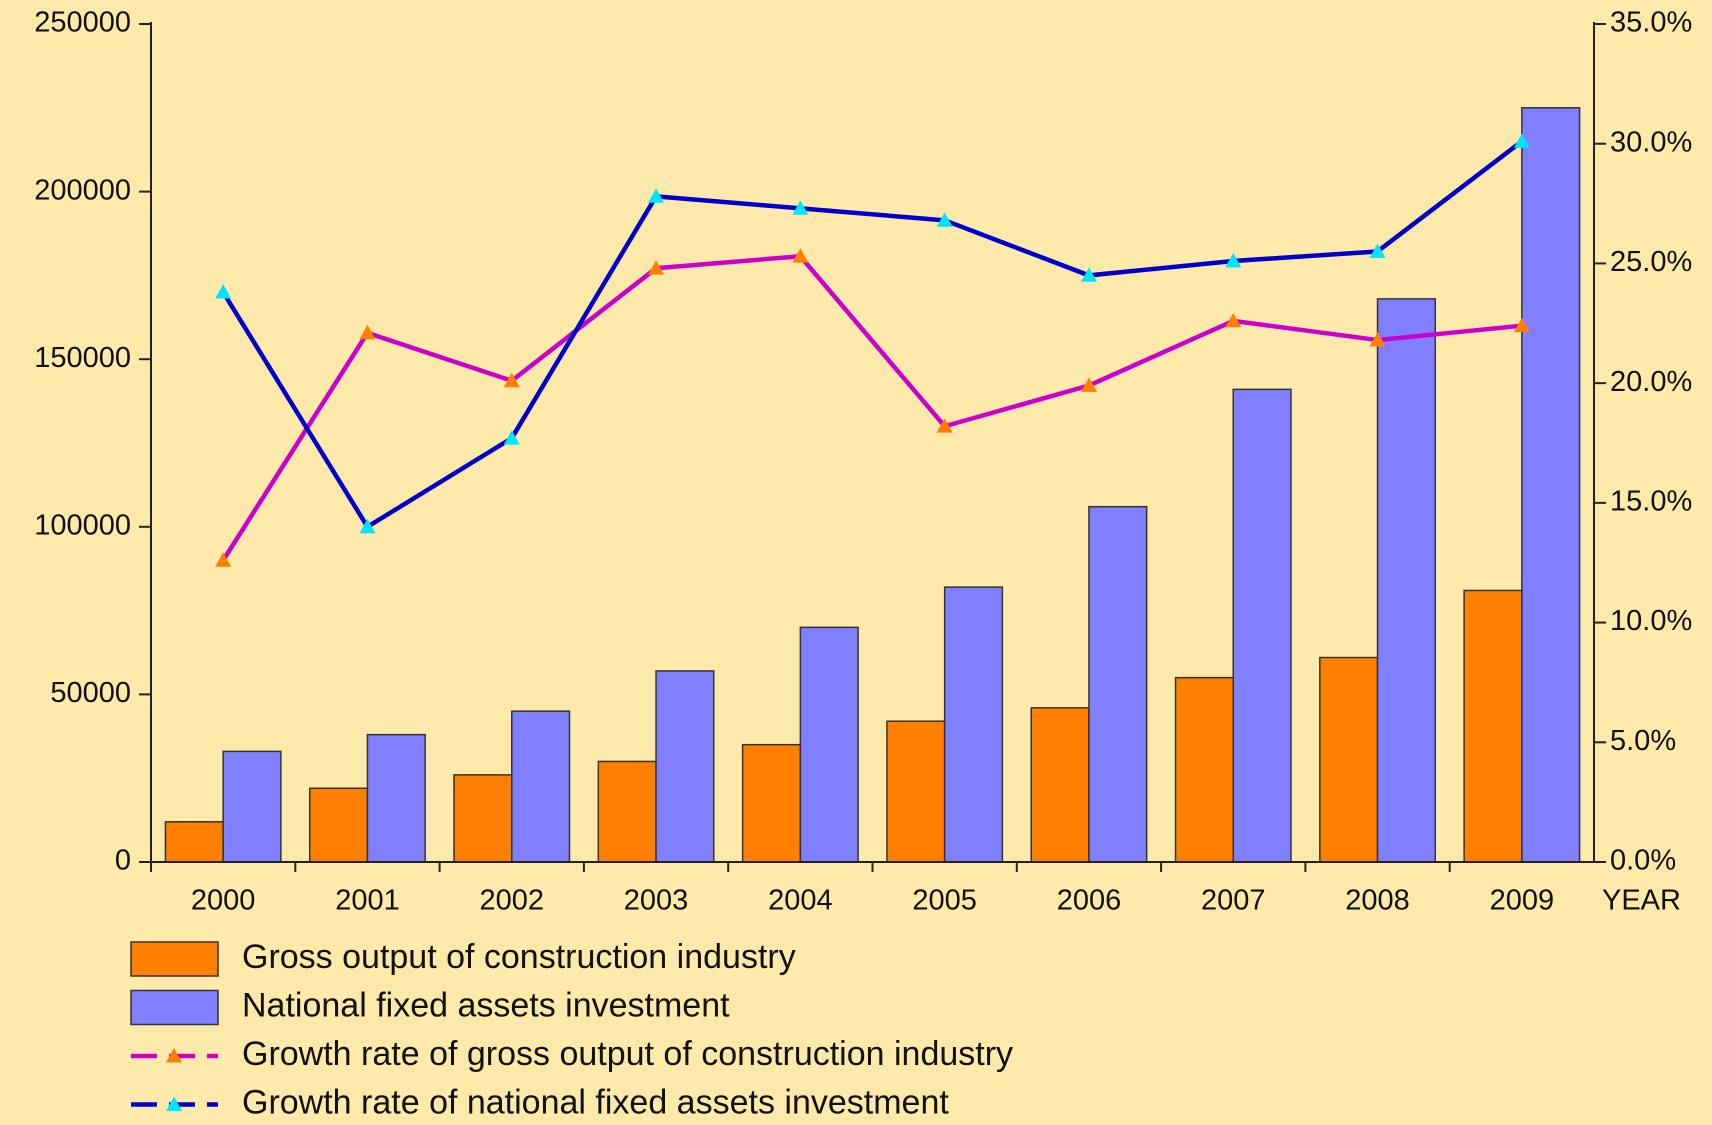 The width and height of the screenshot is (1712, 1125). I want to click on y-tick-label: 200000, so click(82, 190).